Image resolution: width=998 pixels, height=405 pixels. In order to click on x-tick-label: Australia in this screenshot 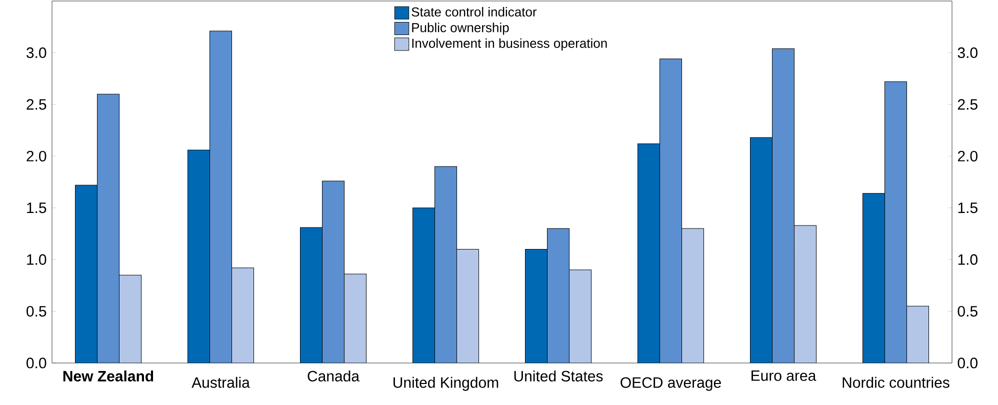, I will do `click(221, 382)`.